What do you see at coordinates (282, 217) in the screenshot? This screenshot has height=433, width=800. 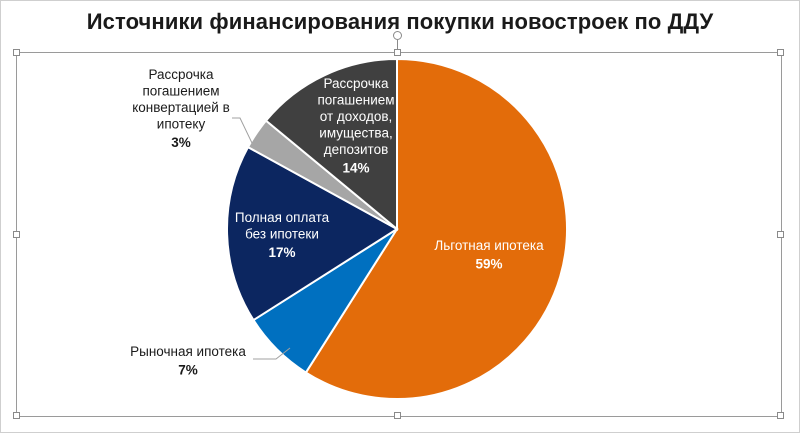 I see `slice-label-line: Полная оплата` at bounding box center [282, 217].